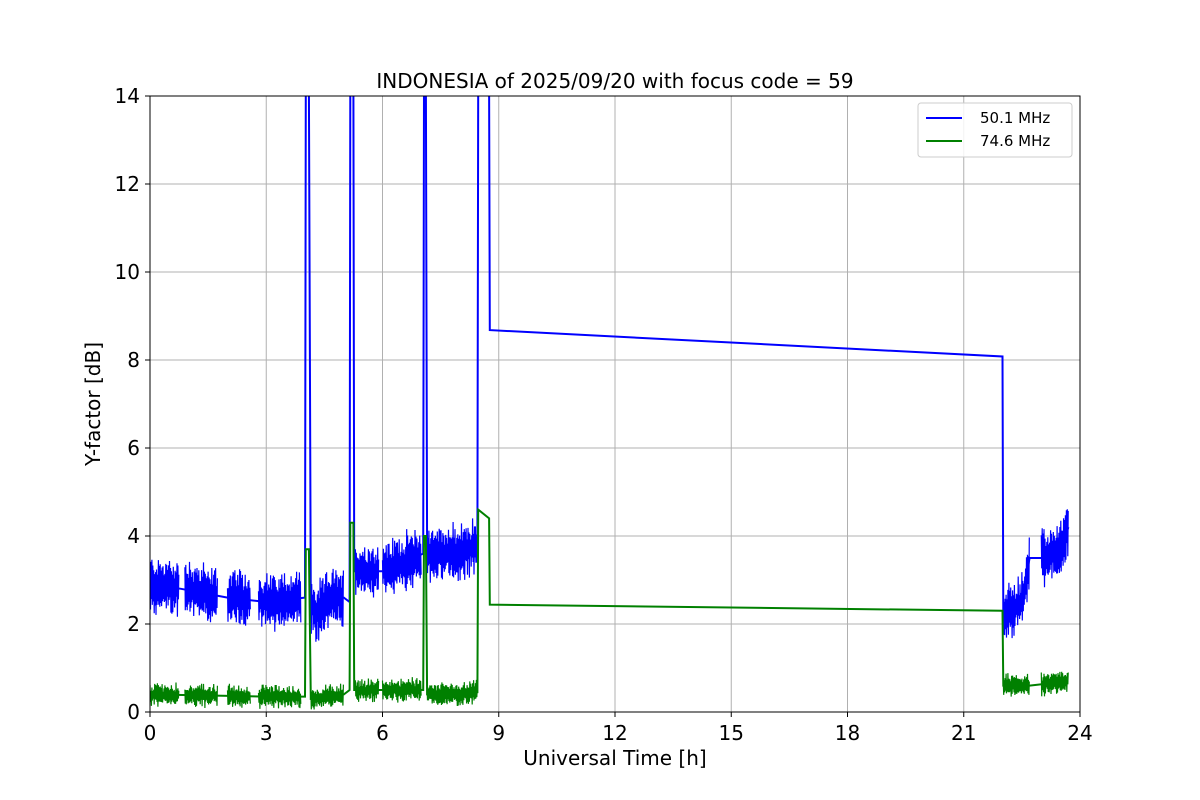 This screenshot has width=1200, height=800. I want to click on x-tick-label: 21, so click(963, 733).